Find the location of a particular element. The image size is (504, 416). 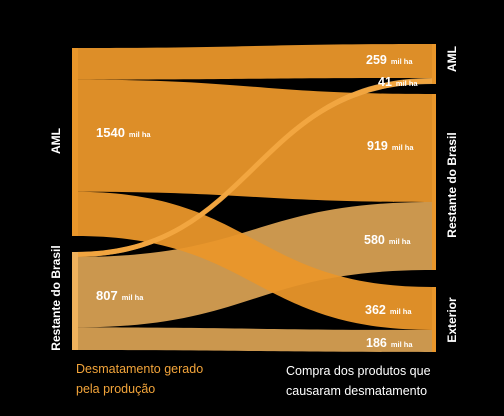

label-flow-brasil-to-aml: 41 mil ha is located at coordinates (398, 82).